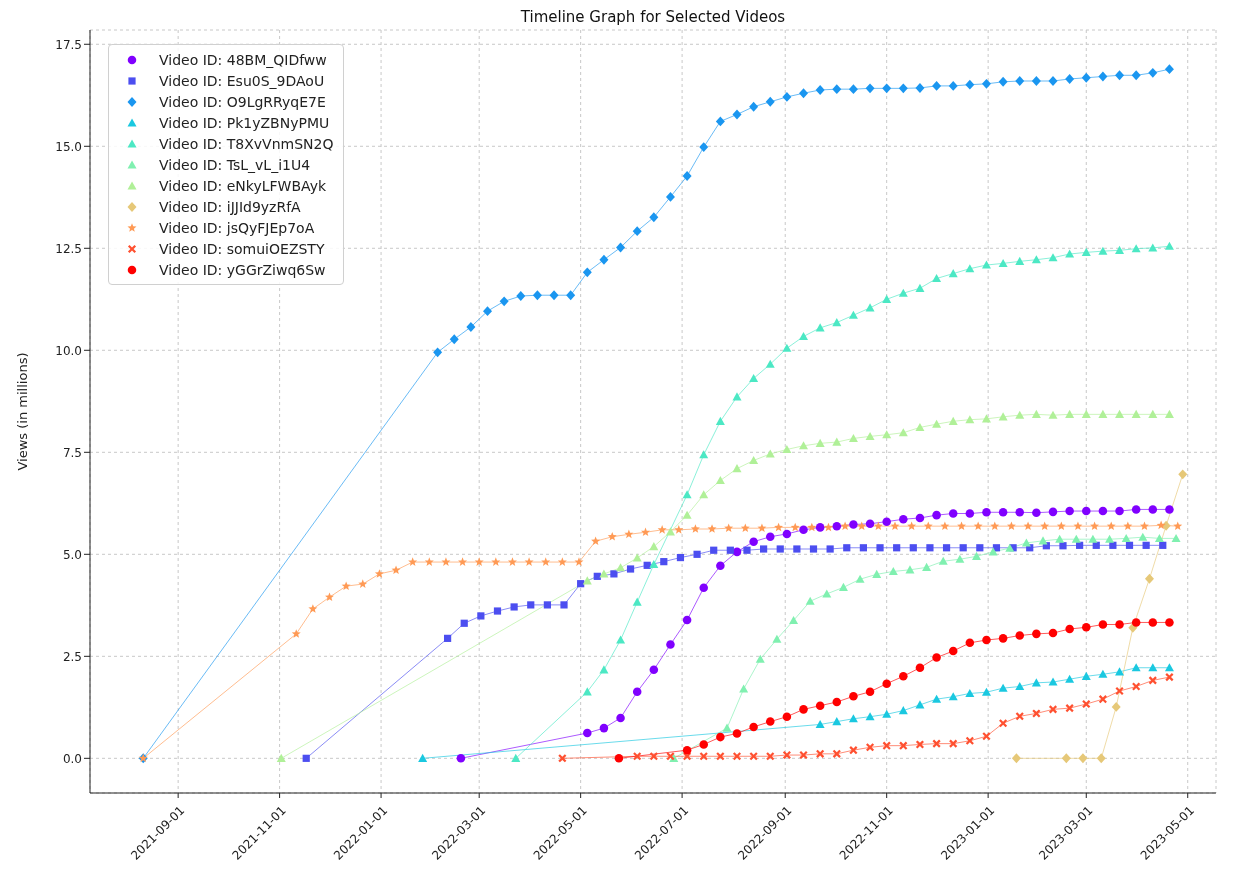 Image resolution: width=1244 pixels, height=894 pixels. I want to click on legend-label: Video ID: O9LgRRyqE7E, so click(242, 101).